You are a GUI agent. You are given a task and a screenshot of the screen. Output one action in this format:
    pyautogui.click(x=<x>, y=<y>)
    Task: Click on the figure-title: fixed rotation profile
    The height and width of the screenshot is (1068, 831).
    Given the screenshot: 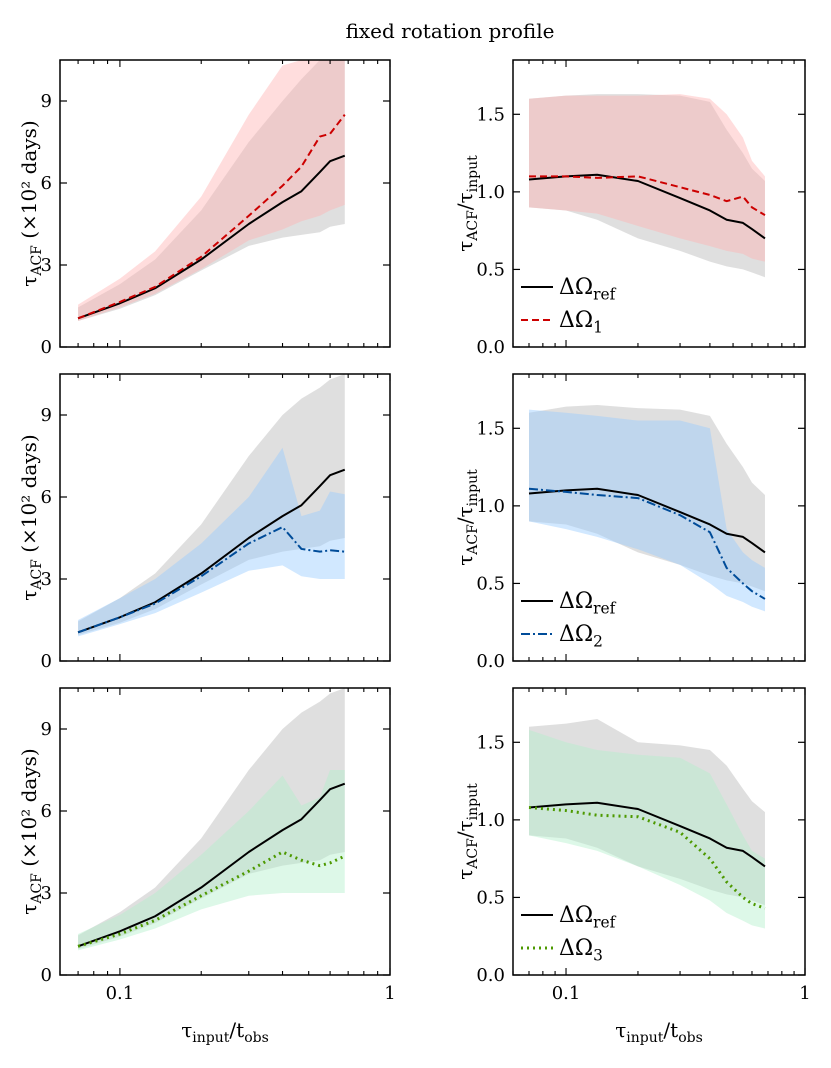 What is the action you would take?
    pyautogui.click(x=450, y=31)
    